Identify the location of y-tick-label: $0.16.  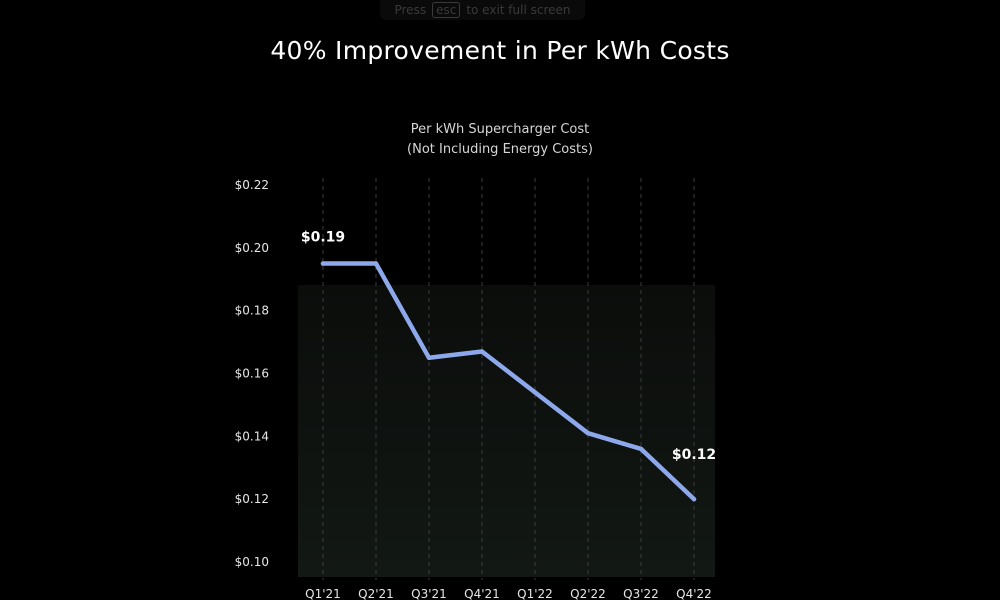
(252, 374).